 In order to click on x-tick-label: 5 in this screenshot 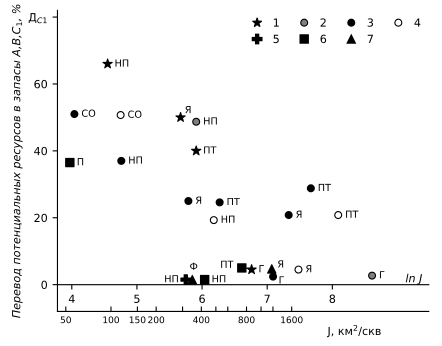, I will do `click(137, 298)`.